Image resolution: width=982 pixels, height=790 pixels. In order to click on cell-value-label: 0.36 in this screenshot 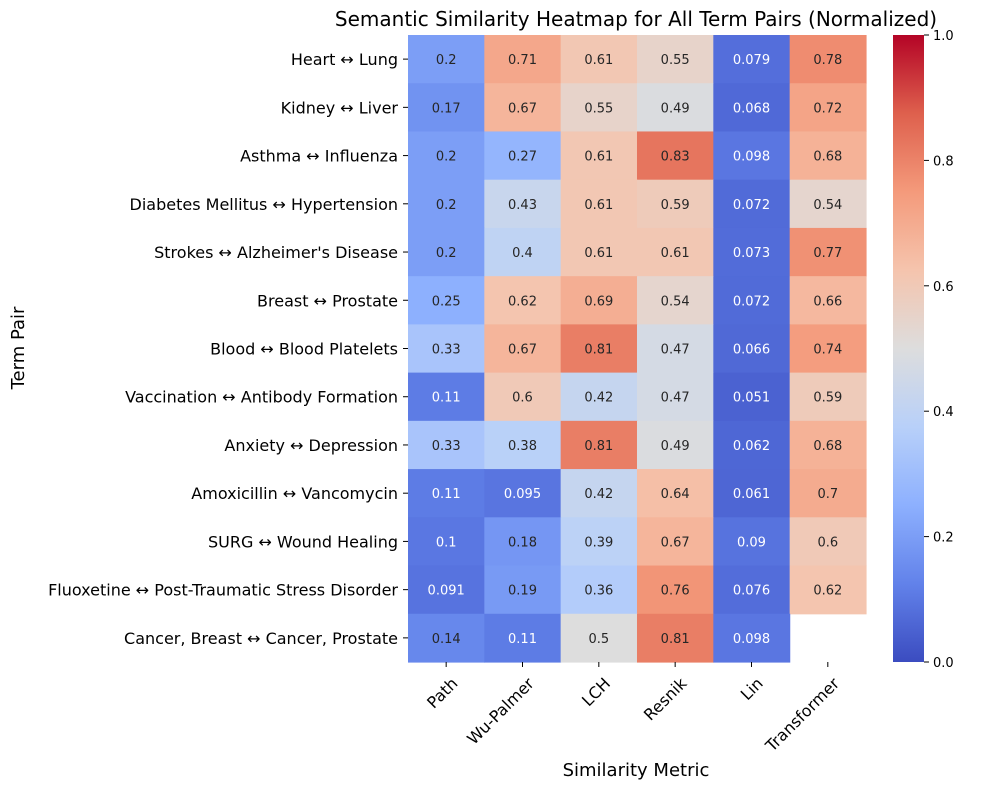, I will do `click(598, 591)`.